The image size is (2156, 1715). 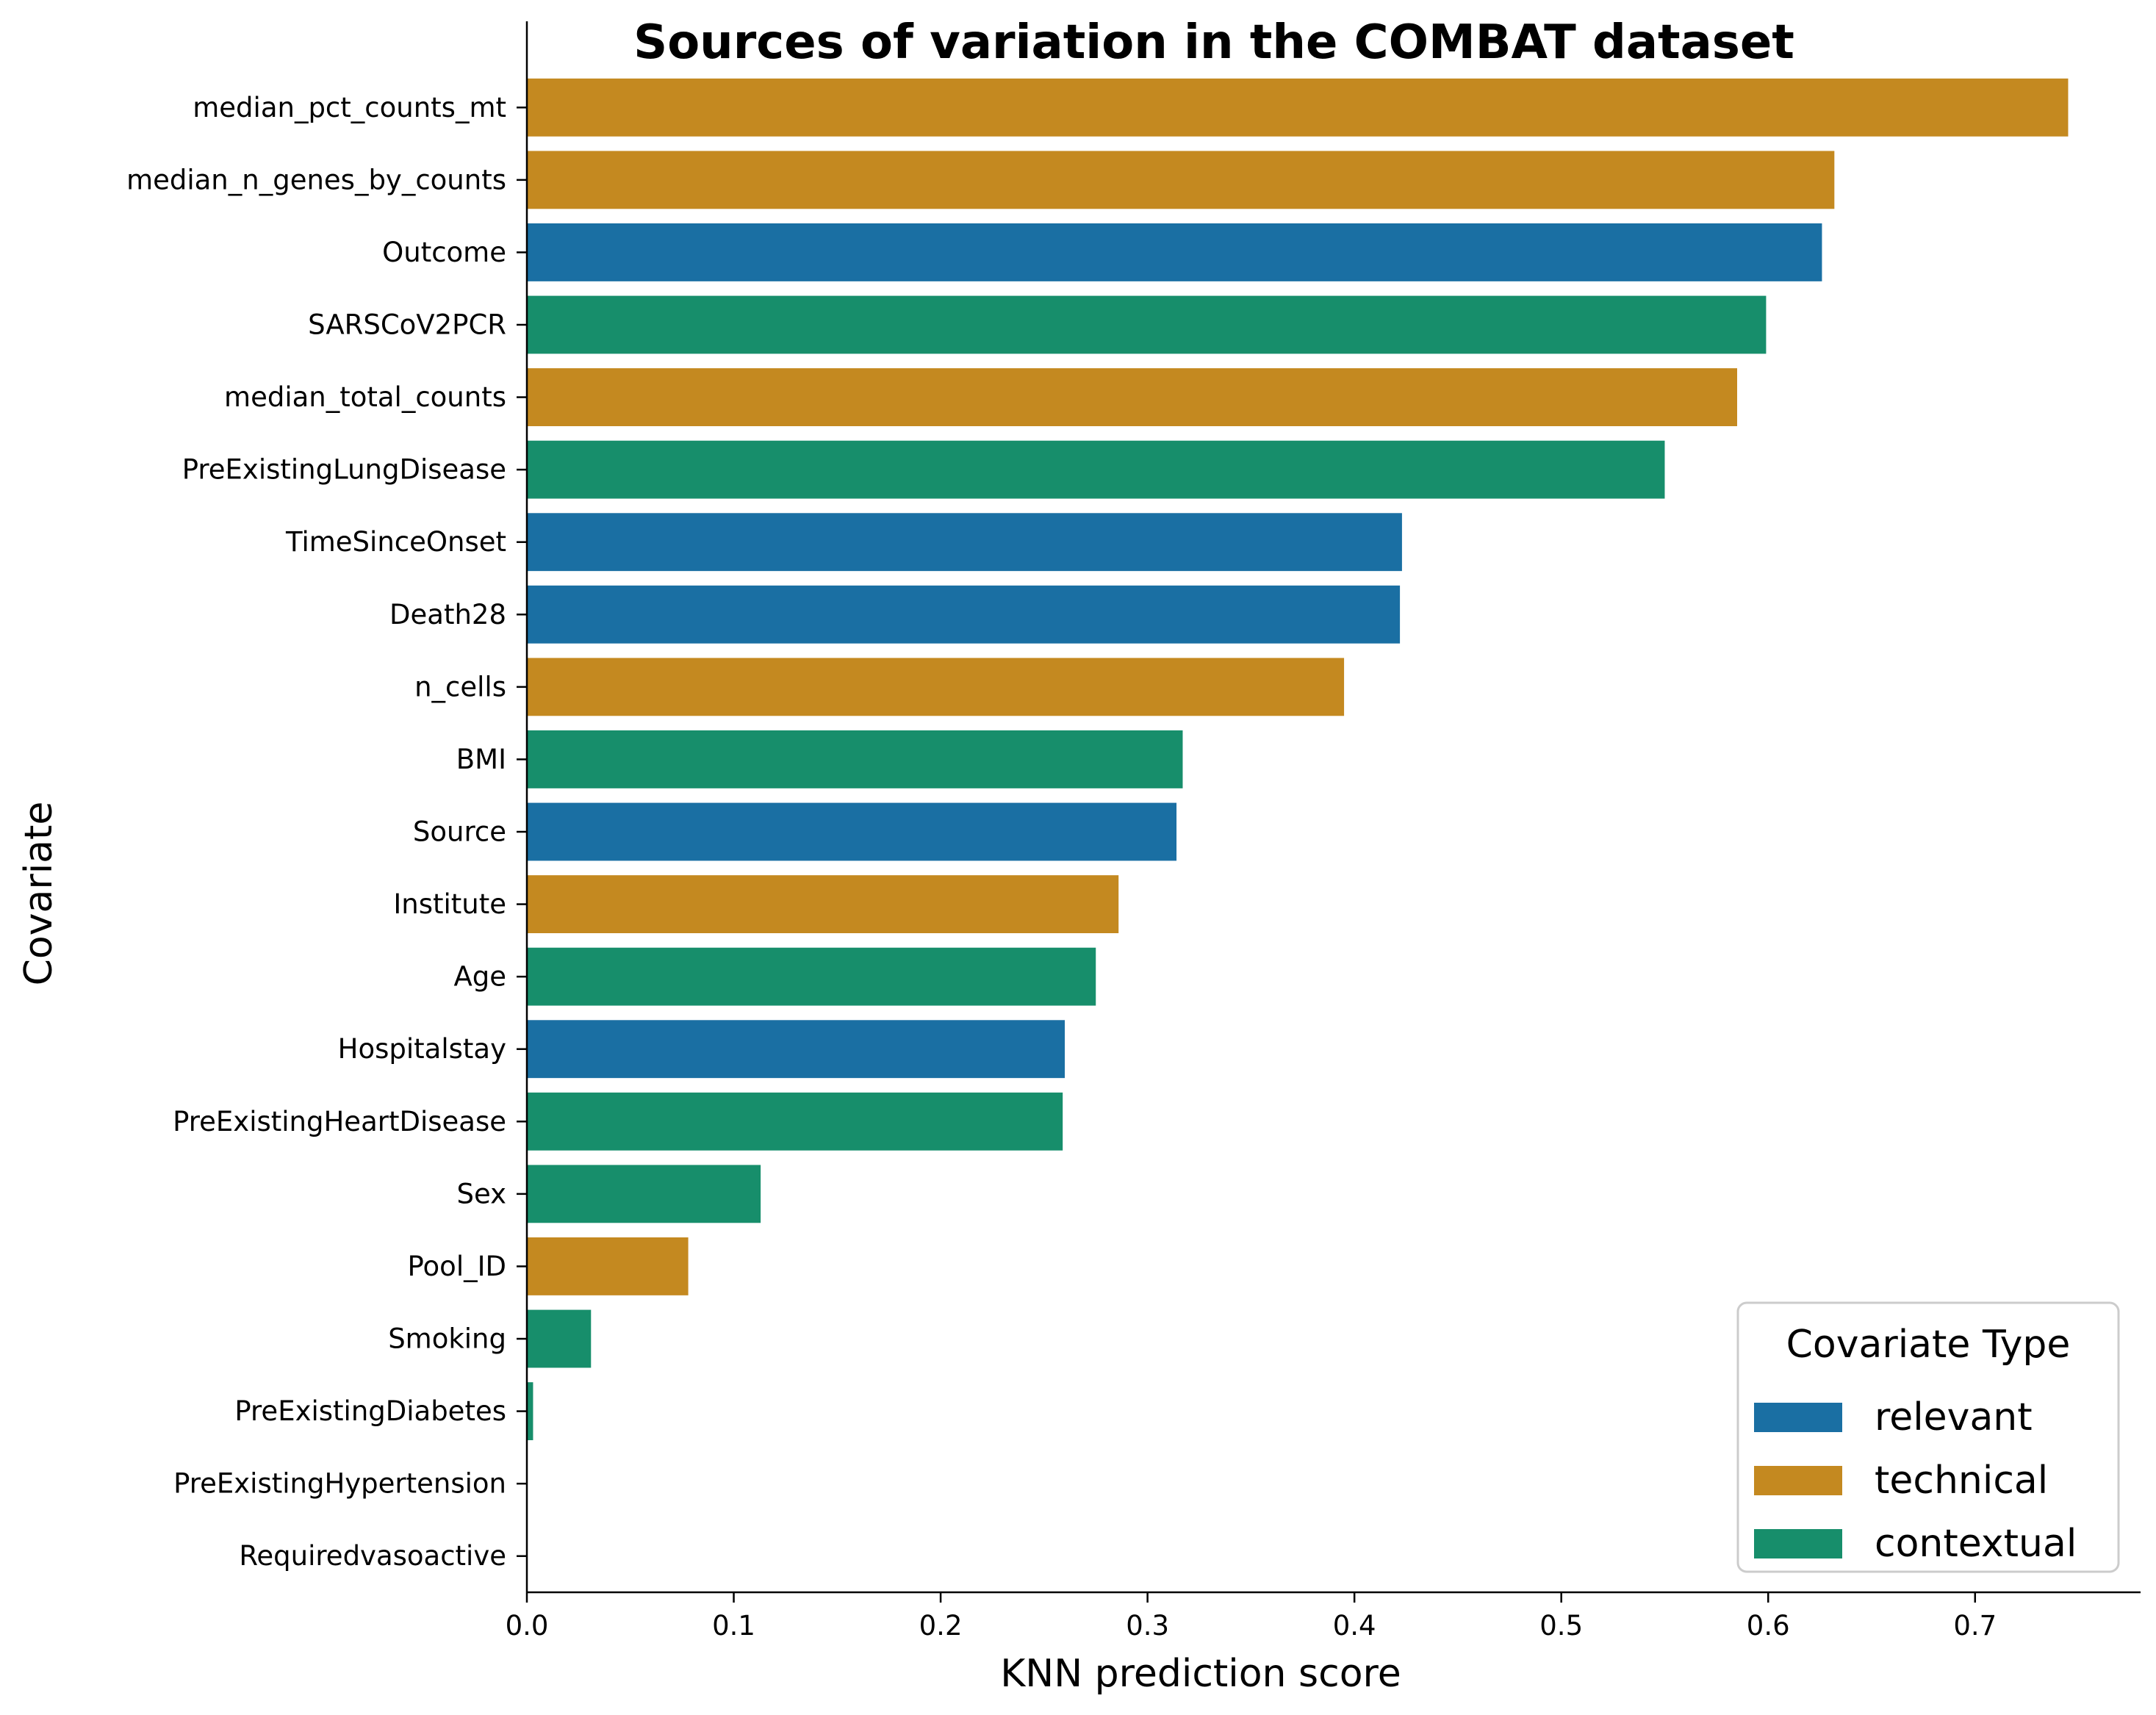 I want to click on bar-pool-id, so click(x=608, y=1266).